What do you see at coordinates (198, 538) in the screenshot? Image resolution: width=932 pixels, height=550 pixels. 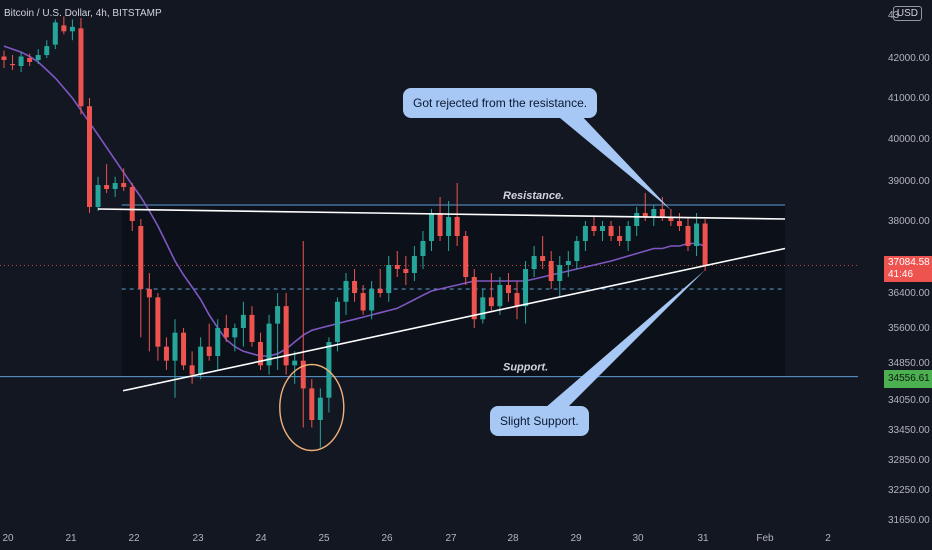 I see `x-tick-label: 23` at bounding box center [198, 538].